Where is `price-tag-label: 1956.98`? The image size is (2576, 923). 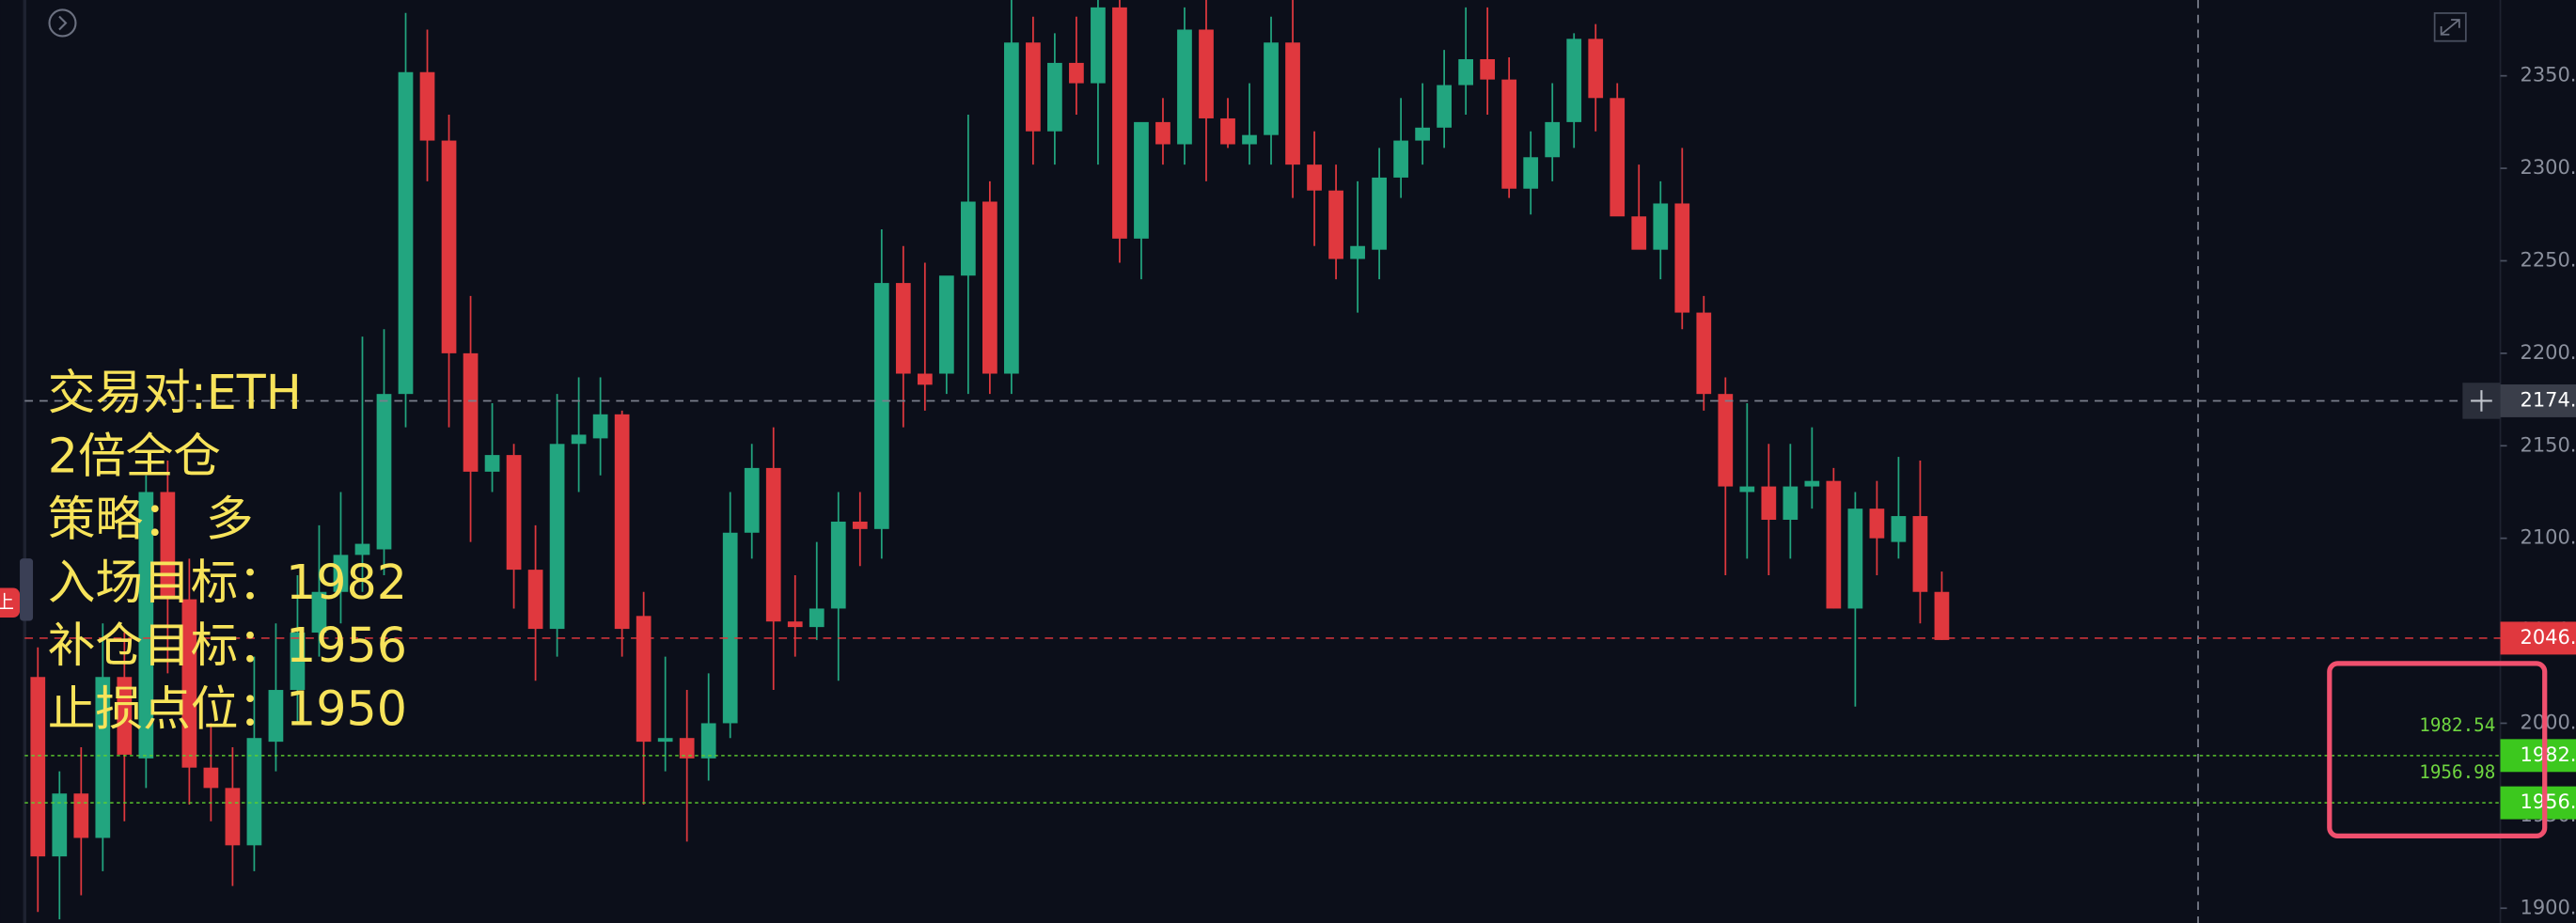 price-tag-label: 1956.98 is located at coordinates (2548, 801).